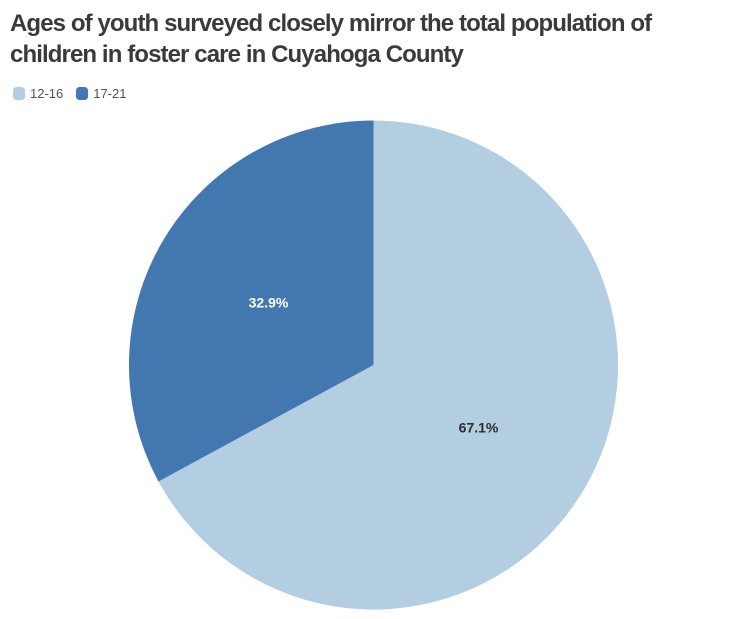 The width and height of the screenshot is (750, 619). Describe the element at coordinates (269, 302) in the screenshot. I see `slice-label-17-21: 32.9%` at that location.